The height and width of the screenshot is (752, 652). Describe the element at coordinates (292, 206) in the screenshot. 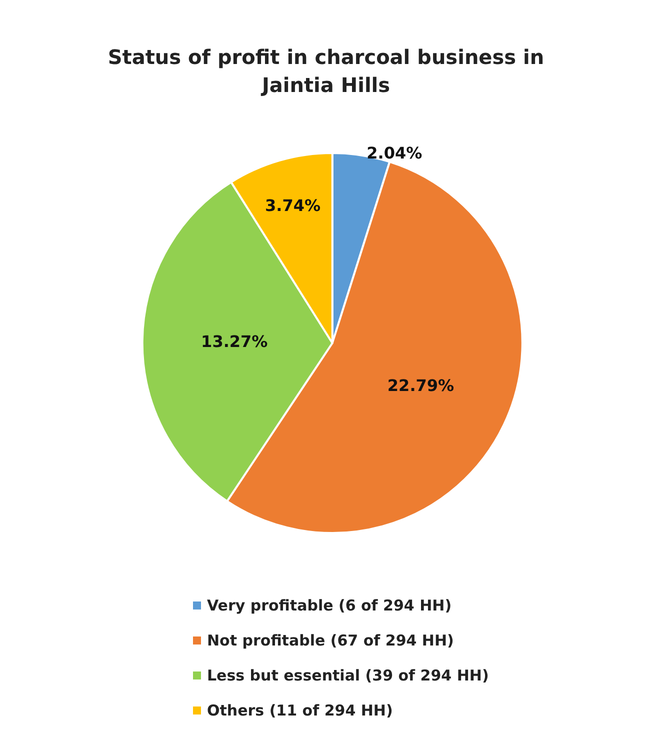

I see `data-label: 3.74%` at that location.